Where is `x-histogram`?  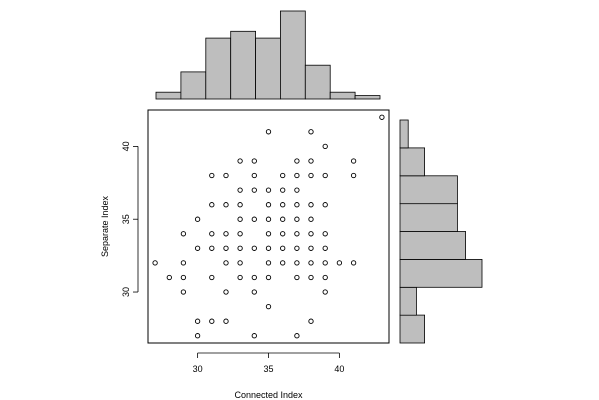 x-histogram is located at coordinates (268, 55).